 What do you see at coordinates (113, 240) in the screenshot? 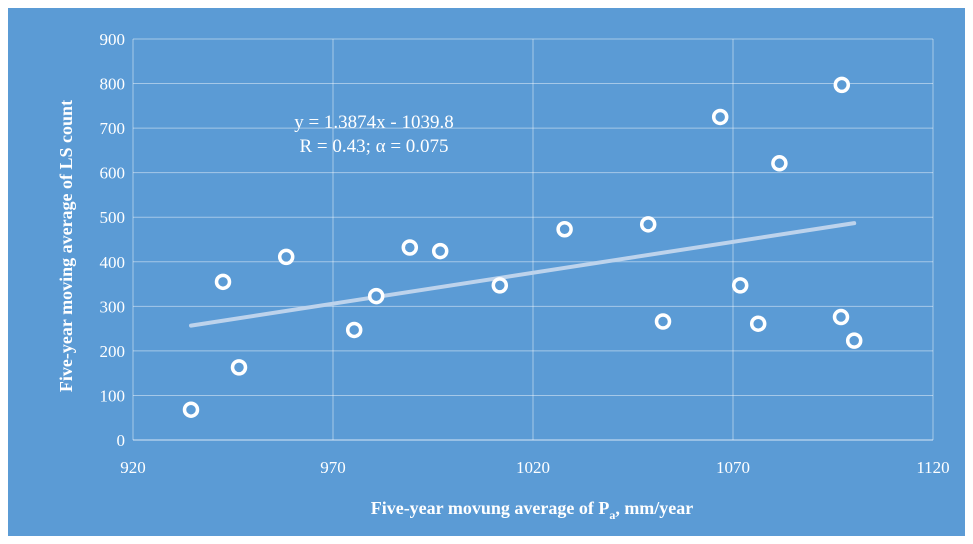
I see `y-tick-labels: 0 100 200 300 400 500 600 700 800 900` at bounding box center [113, 240].